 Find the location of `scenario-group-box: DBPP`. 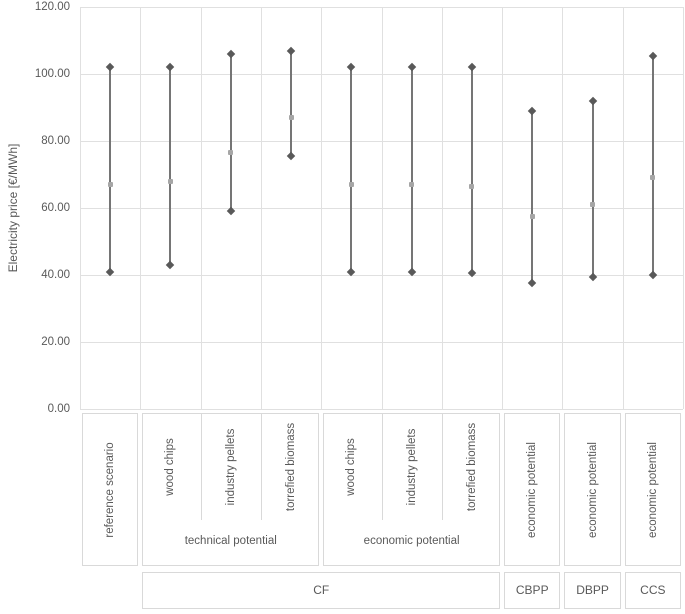

scenario-group-box: DBPP is located at coordinates (592, 590).